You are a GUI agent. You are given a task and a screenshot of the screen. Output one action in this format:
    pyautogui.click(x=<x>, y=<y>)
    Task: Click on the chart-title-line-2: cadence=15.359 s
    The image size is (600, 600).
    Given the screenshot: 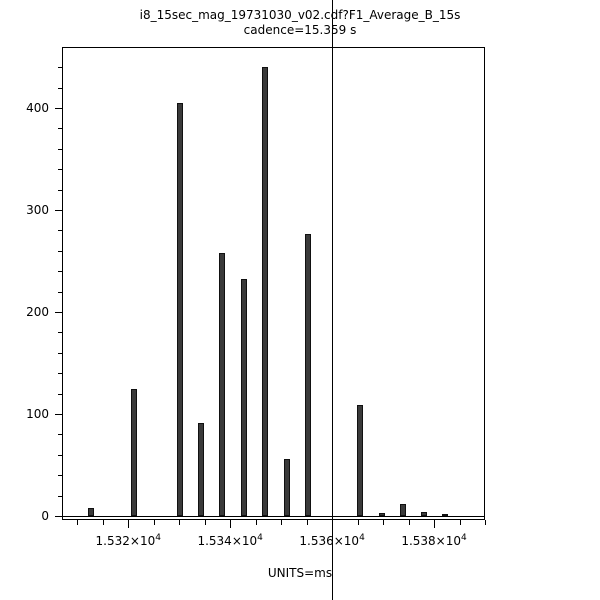 What is the action you would take?
    pyautogui.click(x=300, y=30)
    